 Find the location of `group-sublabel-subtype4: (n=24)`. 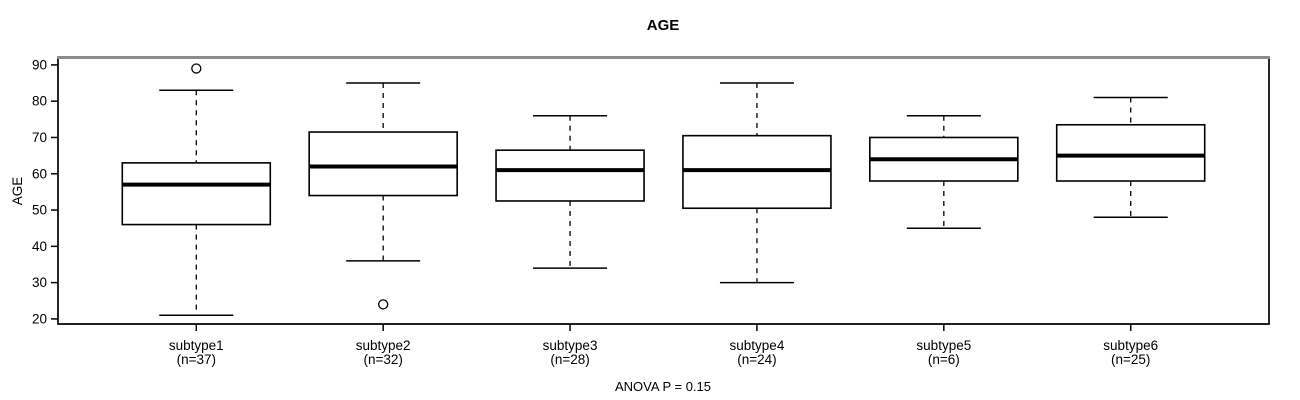

group-sublabel-subtype4: (n=24) is located at coordinates (756, 359).